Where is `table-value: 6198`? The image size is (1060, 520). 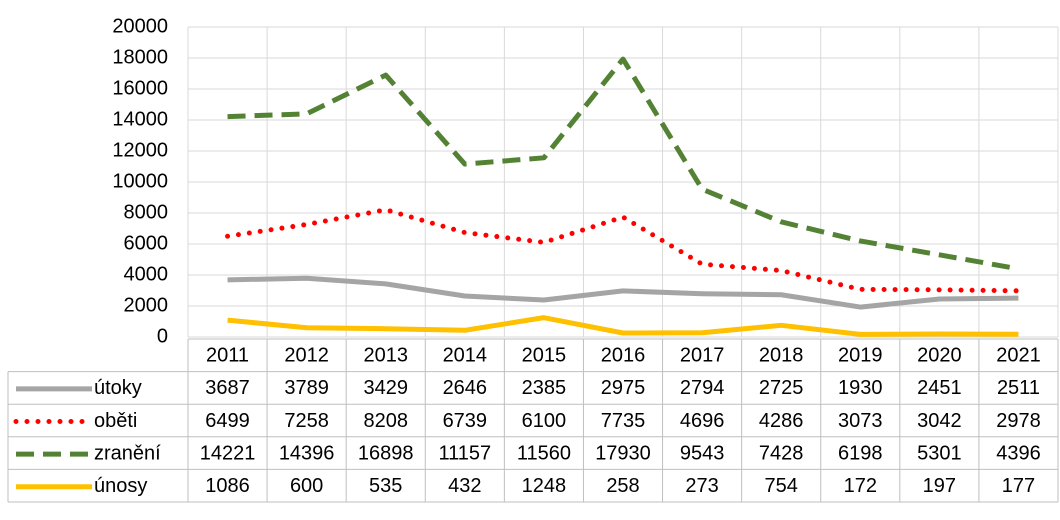 table-value: 6198 is located at coordinates (860, 453).